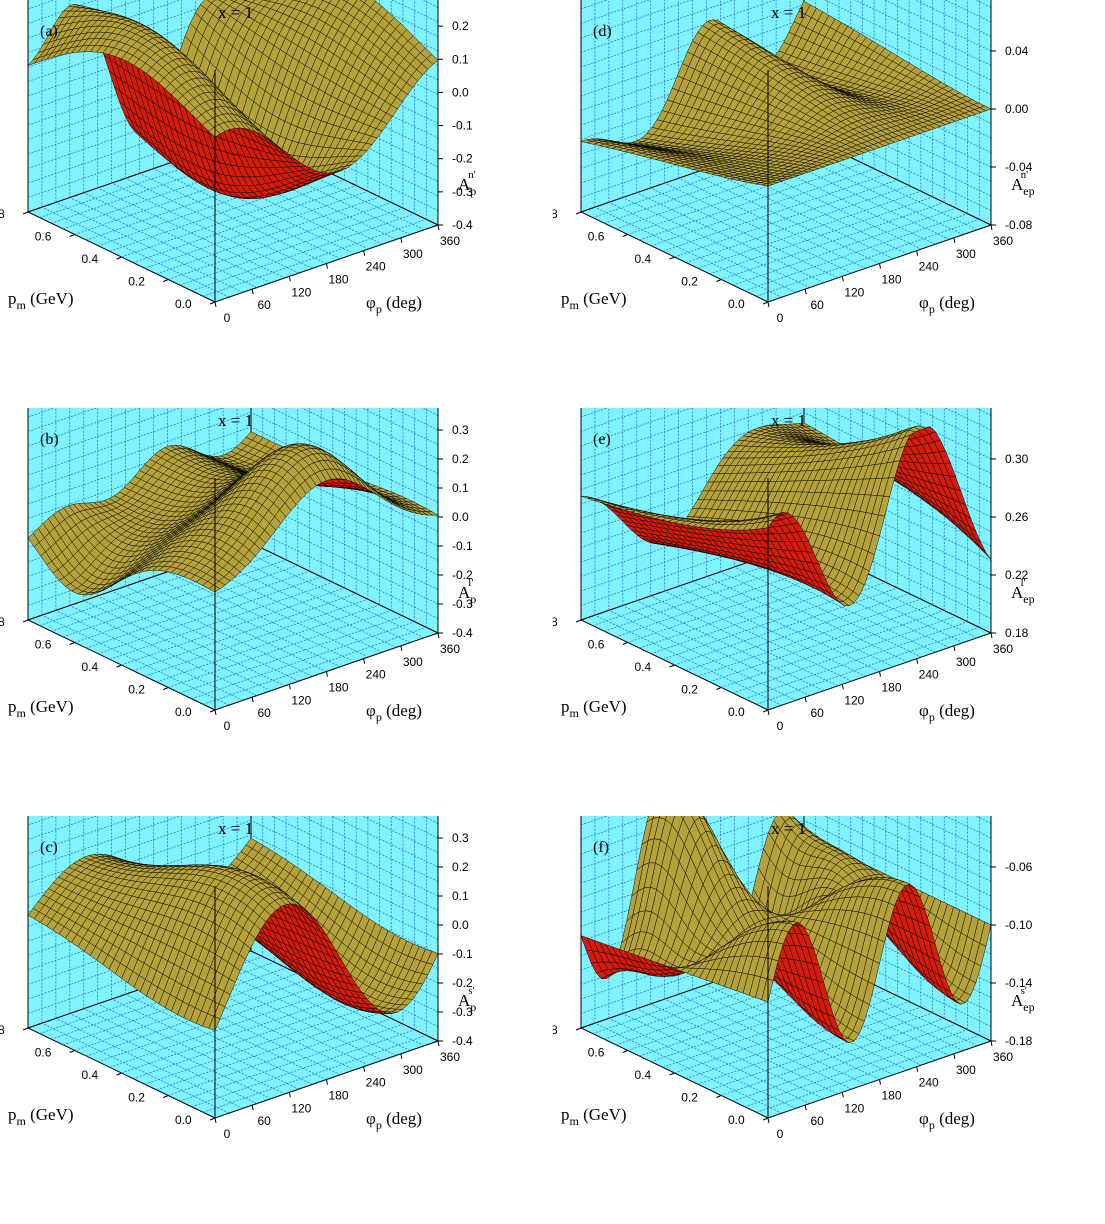 The image size is (1105, 1224). I want to click on z-tick-label: 0.3, so click(460, 838).